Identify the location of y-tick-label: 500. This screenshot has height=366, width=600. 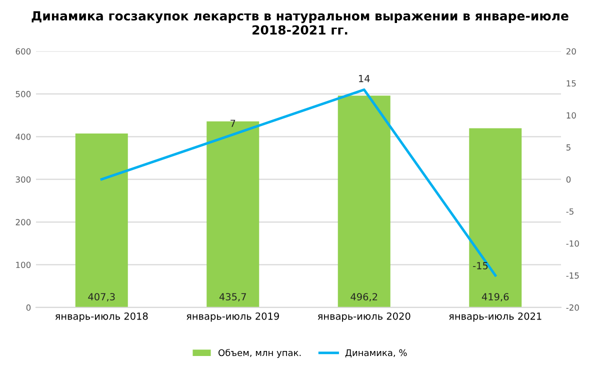
(23, 94).